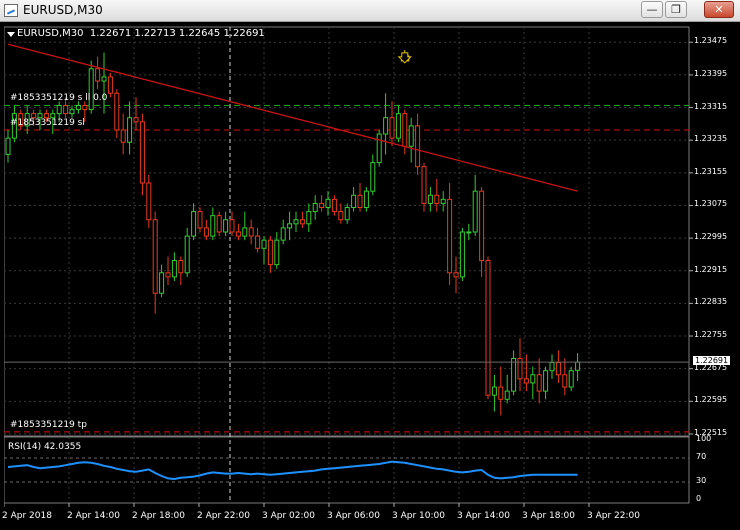  I want to click on chart-dropdown-icon, so click(11, 34).